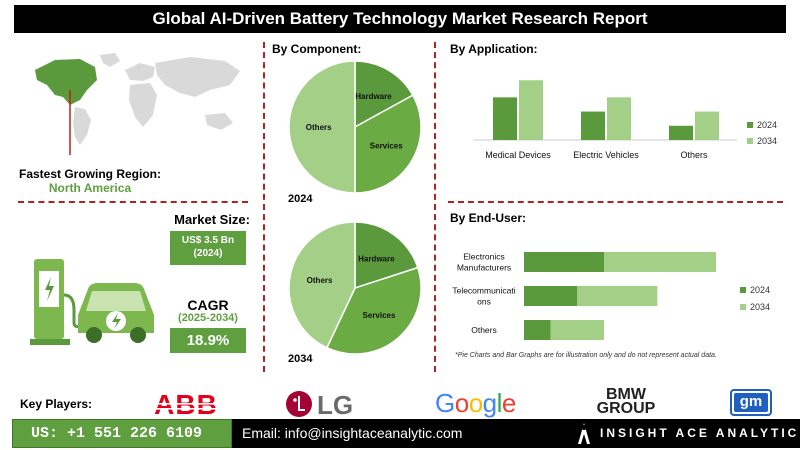 This screenshot has width=800, height=450. What do you see at coordinates (117, 433) in the screenshot?
I see `phone-number: US: +1 551 226 6109` at bounding box center [117, 433].